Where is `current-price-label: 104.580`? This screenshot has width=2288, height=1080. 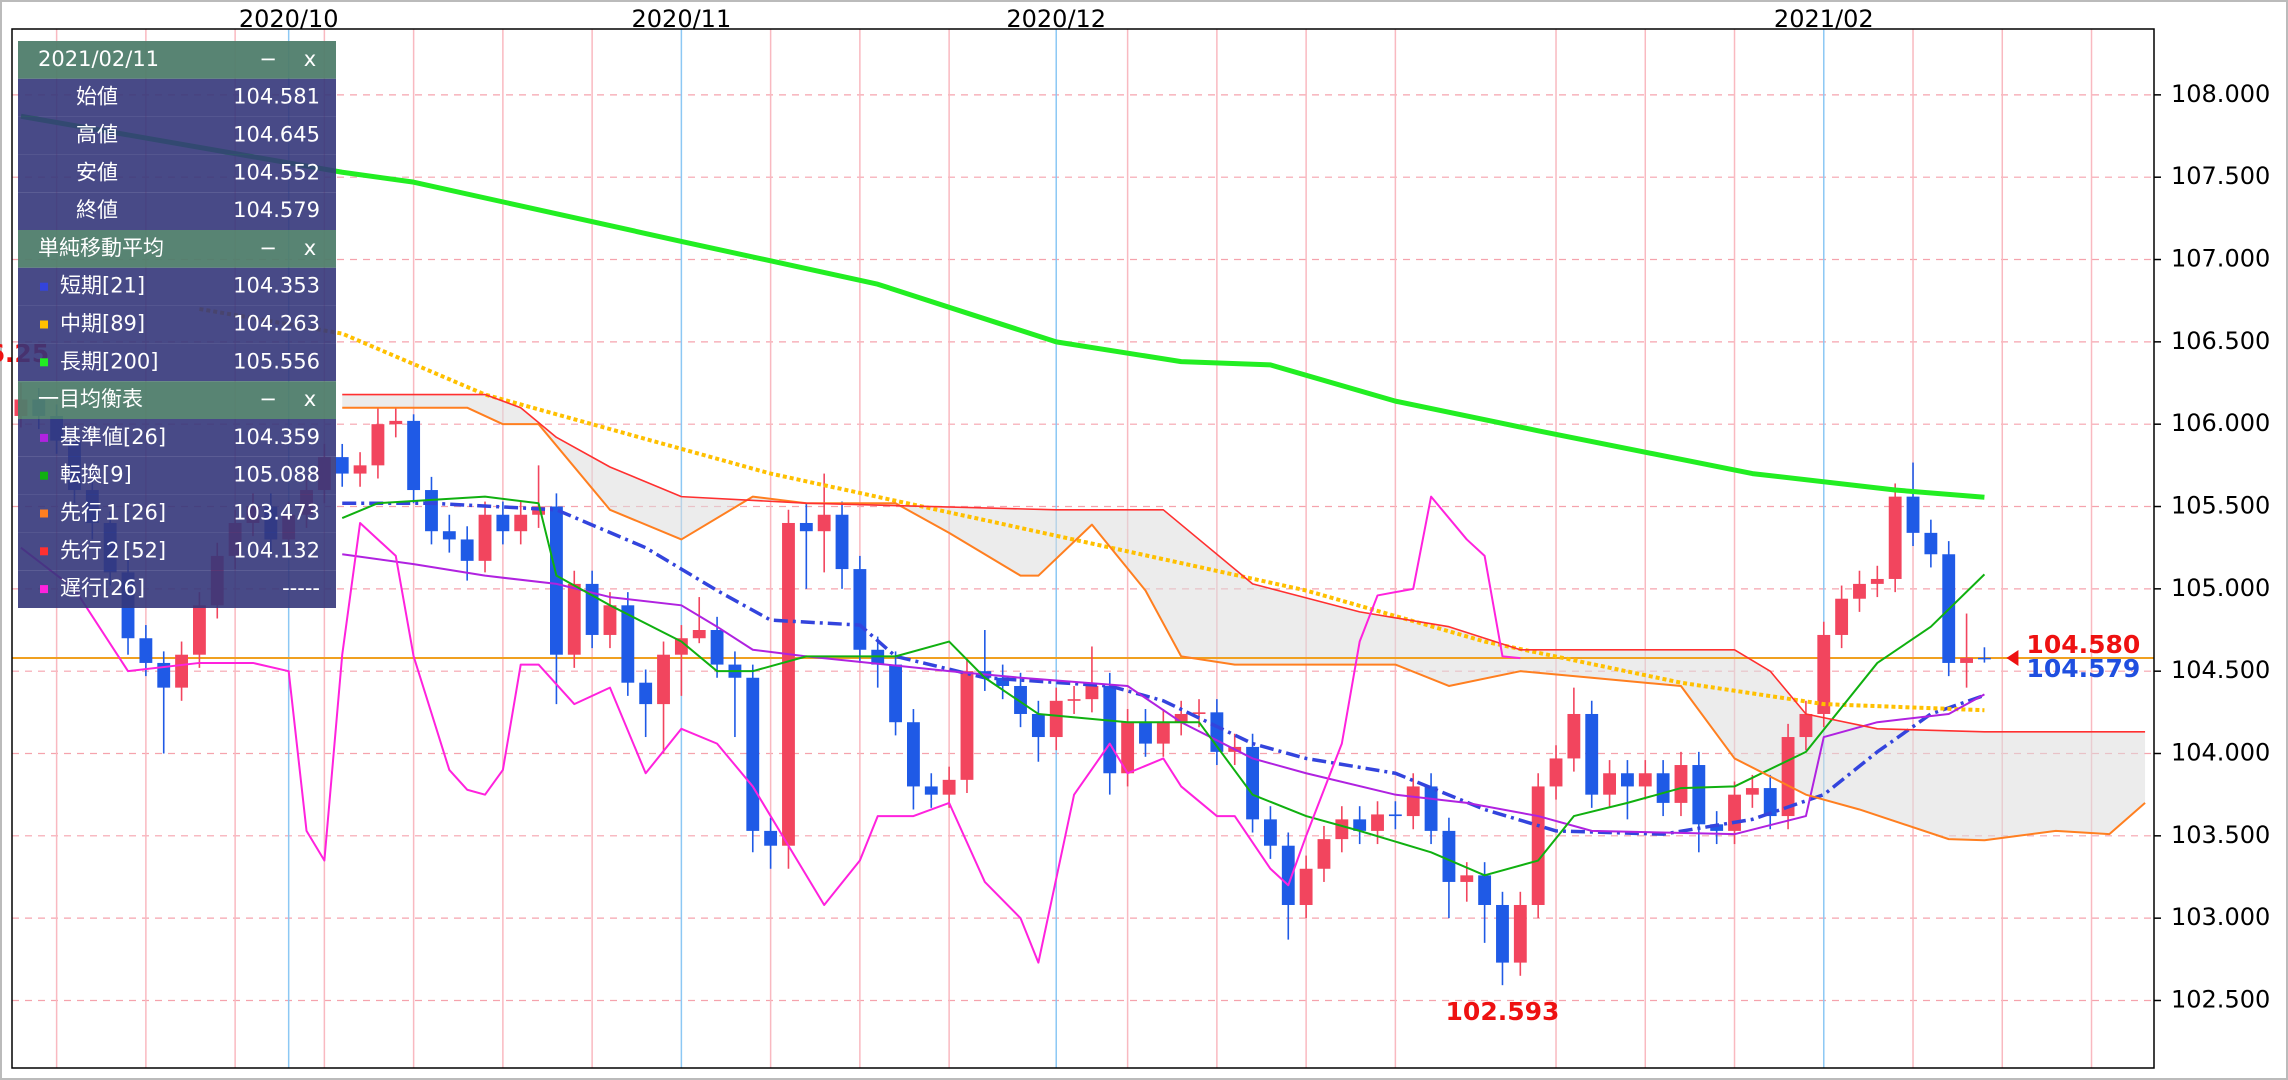
current-price-label: 104.580 is located at coordinates (2083, 644).